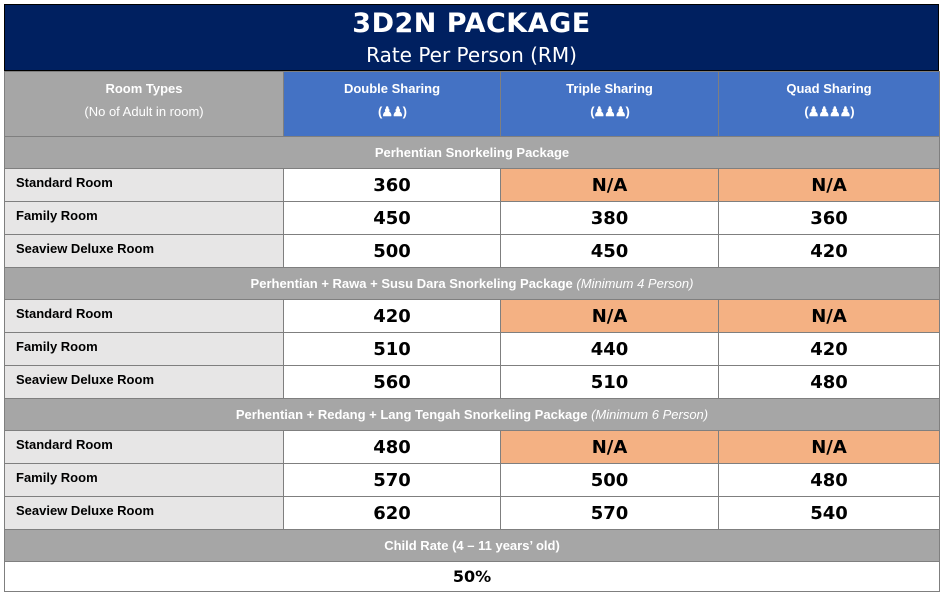  Describe the element at coordinates (472, 545) in the screenshot. I see `child-rate-label: Child Rate (4 – 11 years’ old)` at that location.